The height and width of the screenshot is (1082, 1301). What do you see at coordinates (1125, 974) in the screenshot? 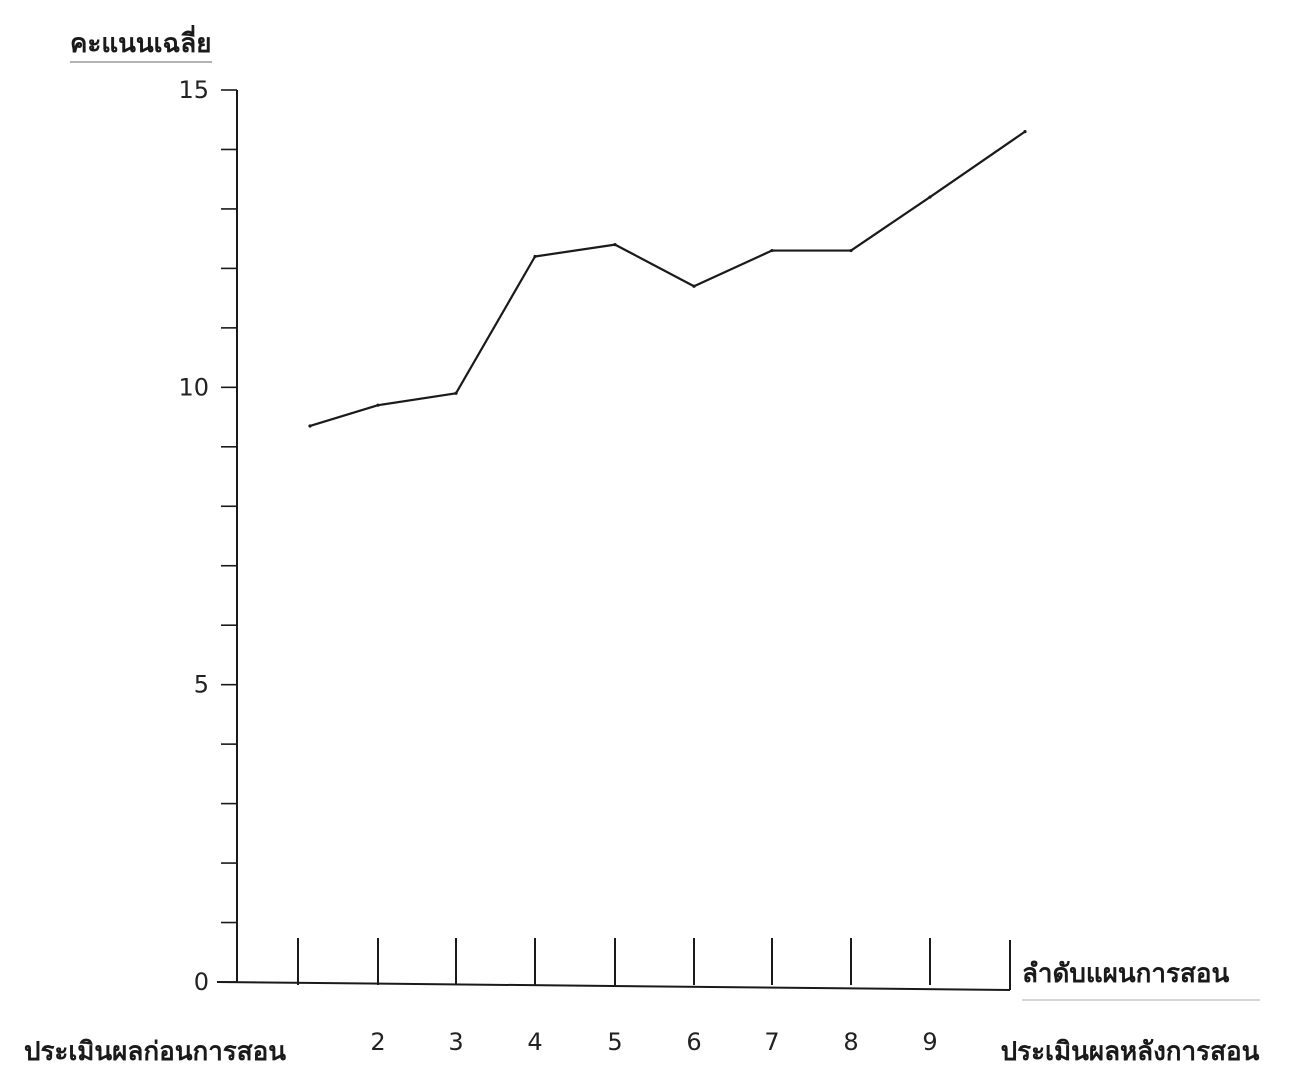
I see `x-axis-title: ลำดับแผนการสอน` at bounding box center [1125, 974].